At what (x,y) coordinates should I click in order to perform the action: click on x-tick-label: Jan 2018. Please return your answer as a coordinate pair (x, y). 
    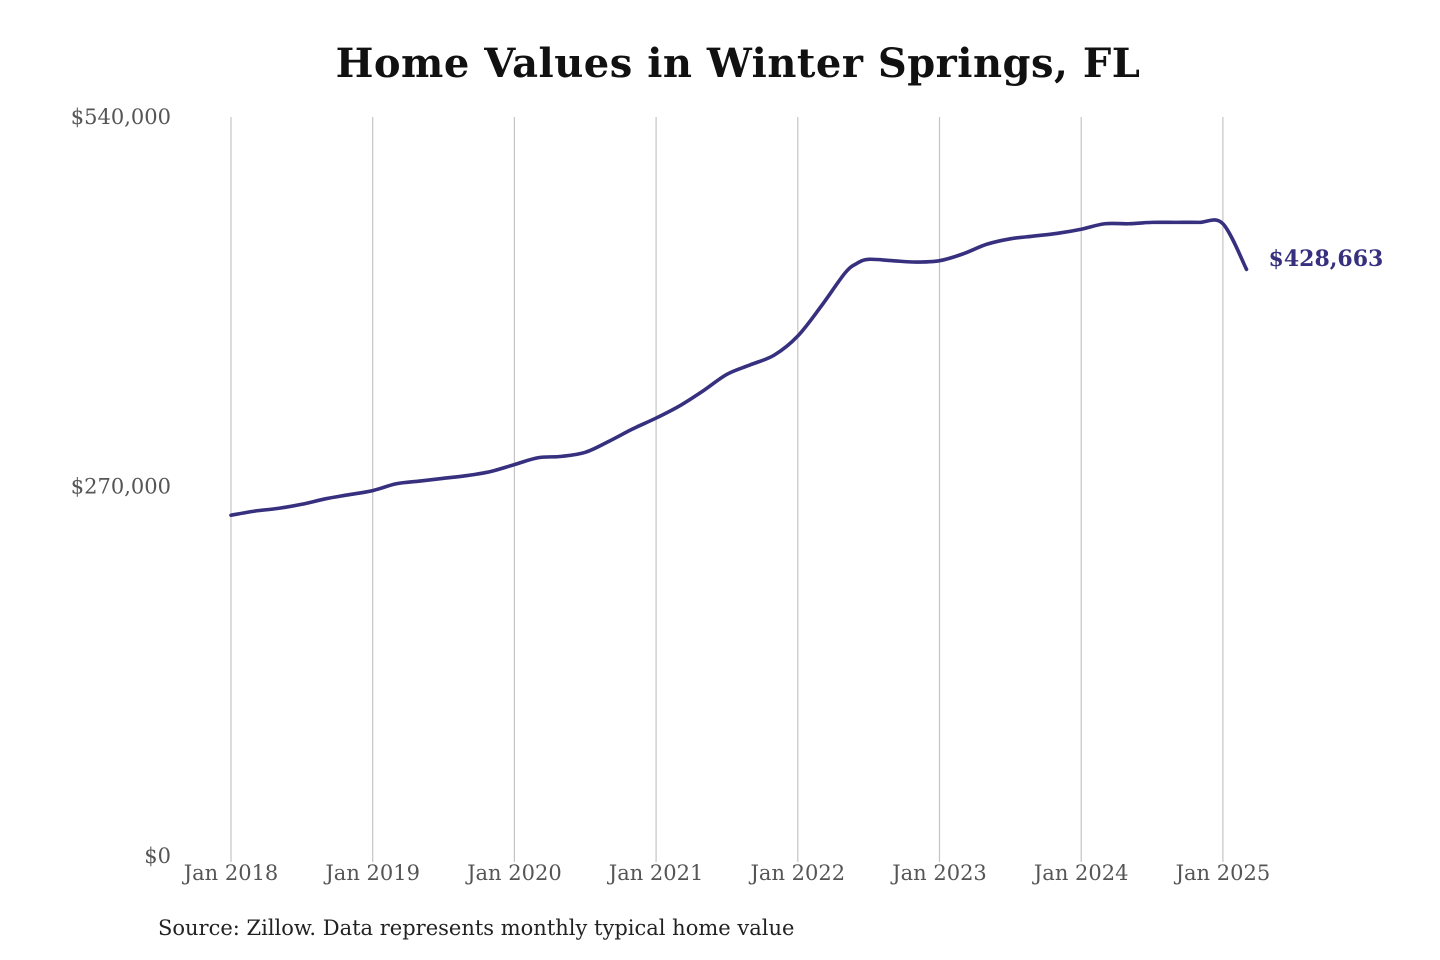
    Looking at the image, I should click on (230, 873).